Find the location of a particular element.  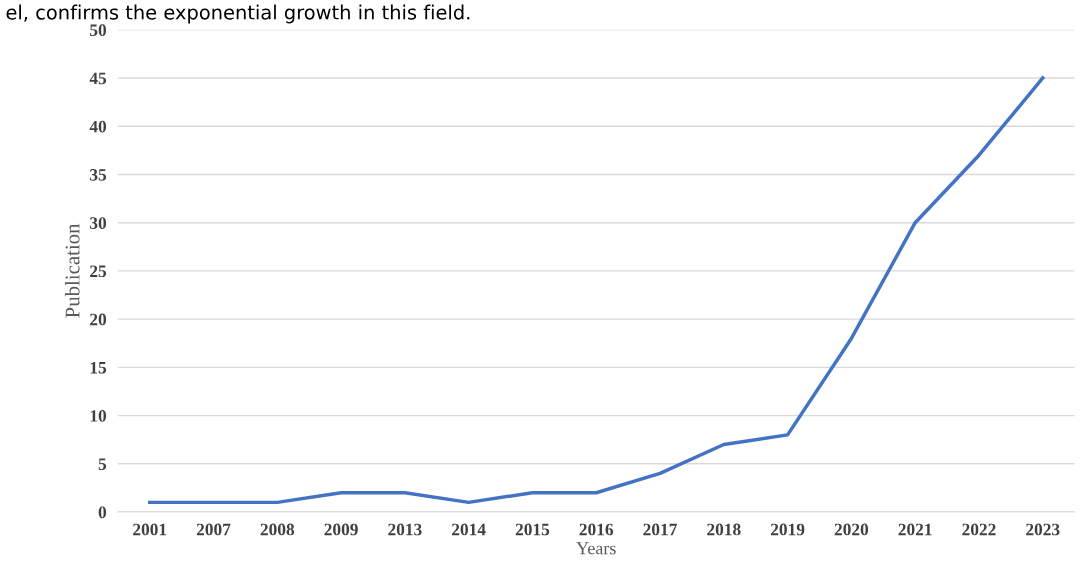

y-tick-label: 20 is located at coordinates (98, 319).